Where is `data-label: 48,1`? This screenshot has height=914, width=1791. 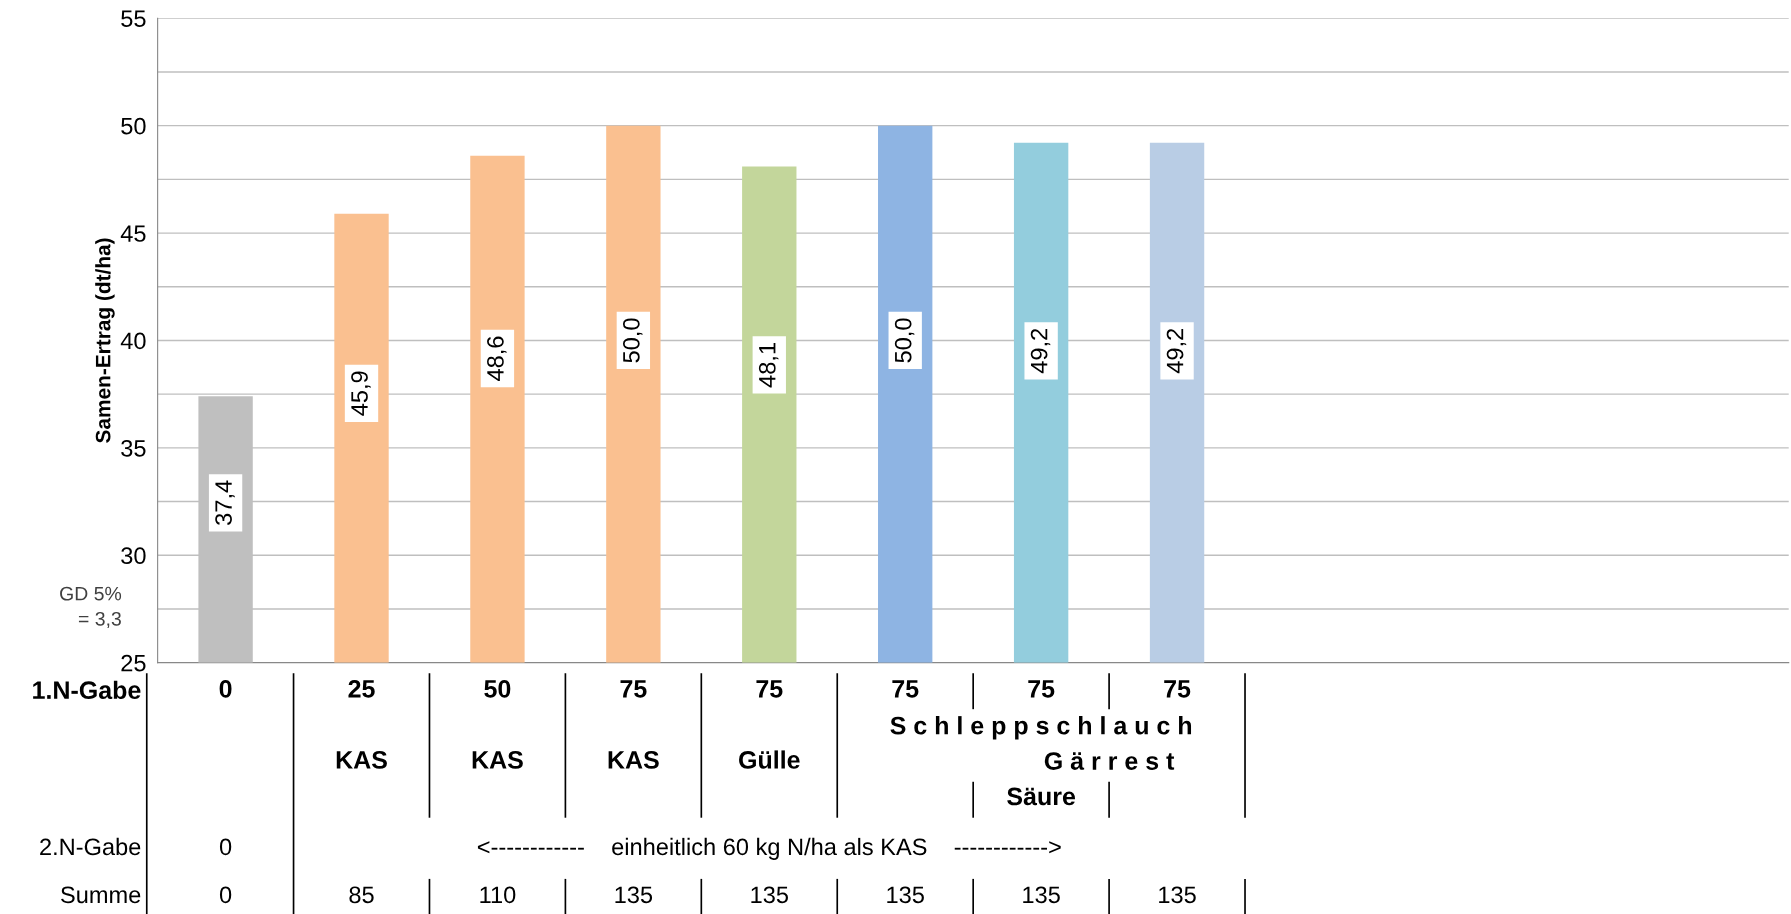
data-label: 48,1 is located at coordinates (768, 365).